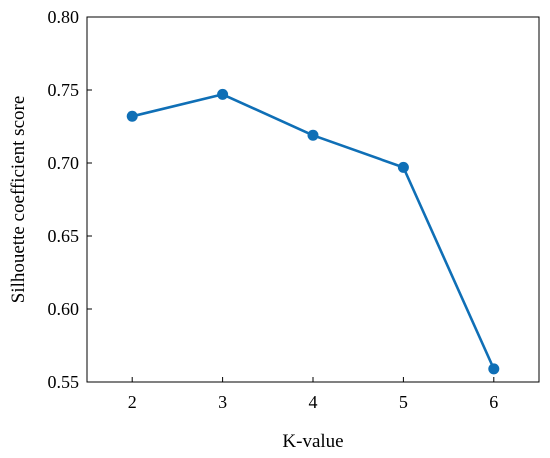  What do you see at coordinates (493, 402) in the screenshot?
I see `x-tick-label: 6` at bounding box center [493, 402].